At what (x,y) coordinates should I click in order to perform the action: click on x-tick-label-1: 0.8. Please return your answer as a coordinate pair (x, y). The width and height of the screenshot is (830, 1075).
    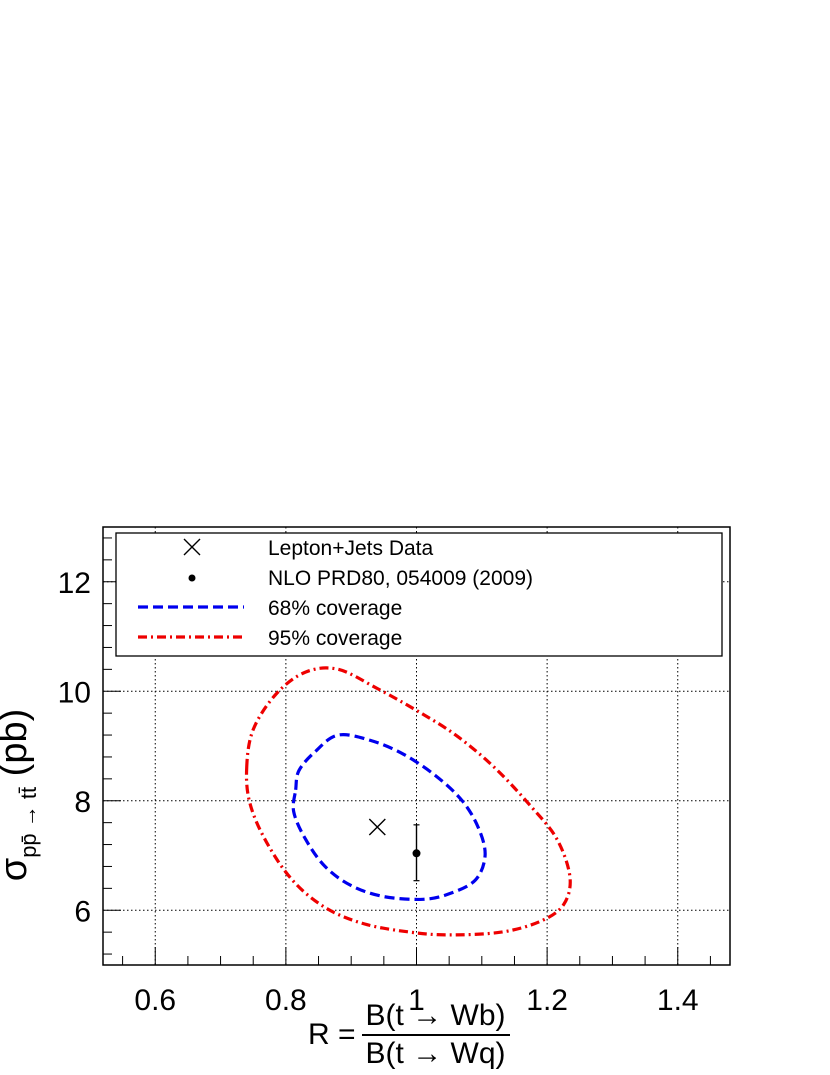
    Looking at the image, I should click on (286, 1000).